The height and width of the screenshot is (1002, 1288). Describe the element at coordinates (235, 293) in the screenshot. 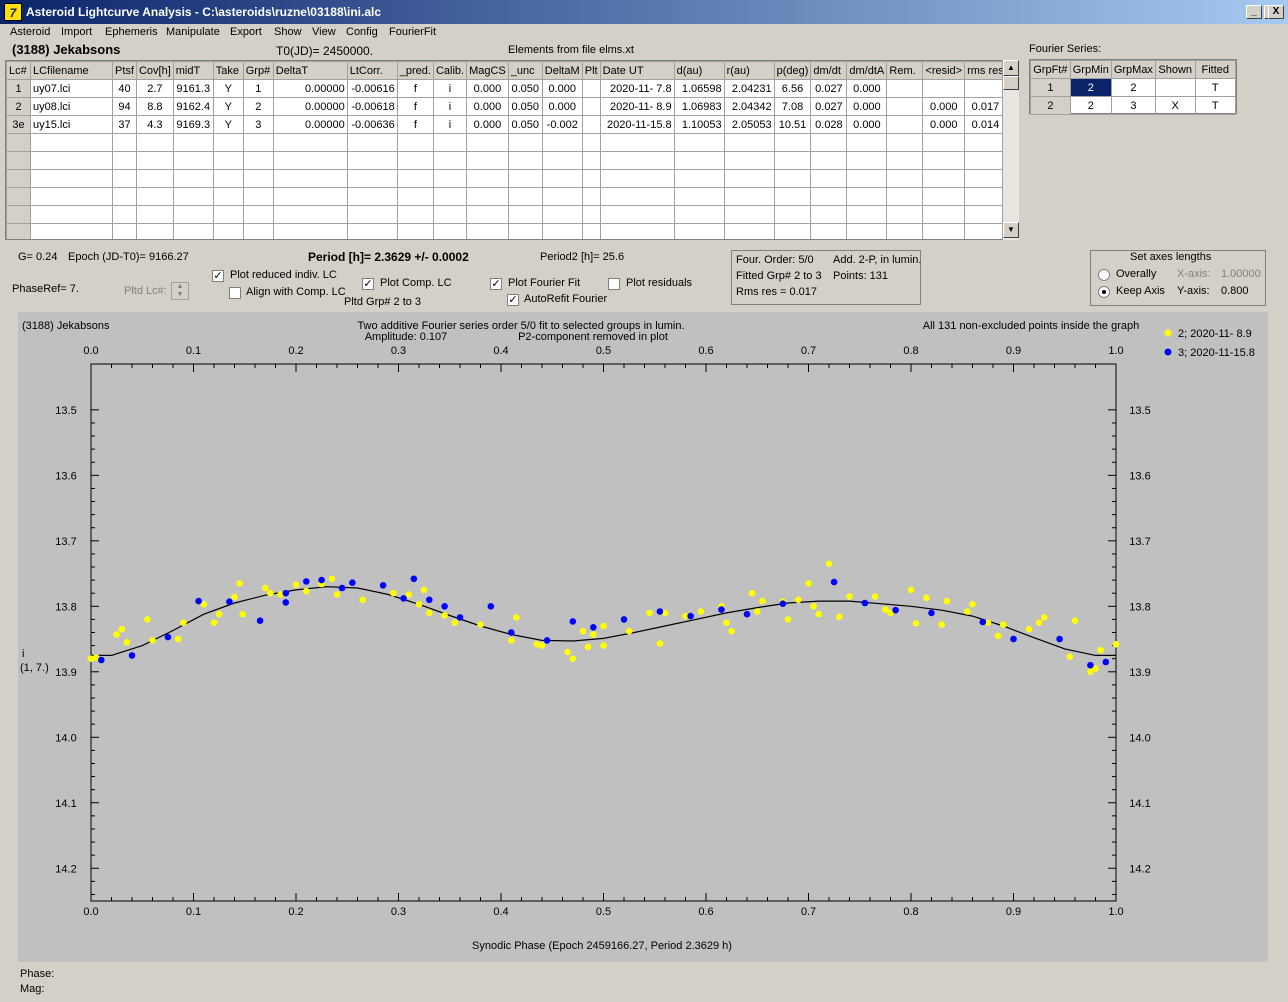

I see `align-comp-checkbox` at that location.